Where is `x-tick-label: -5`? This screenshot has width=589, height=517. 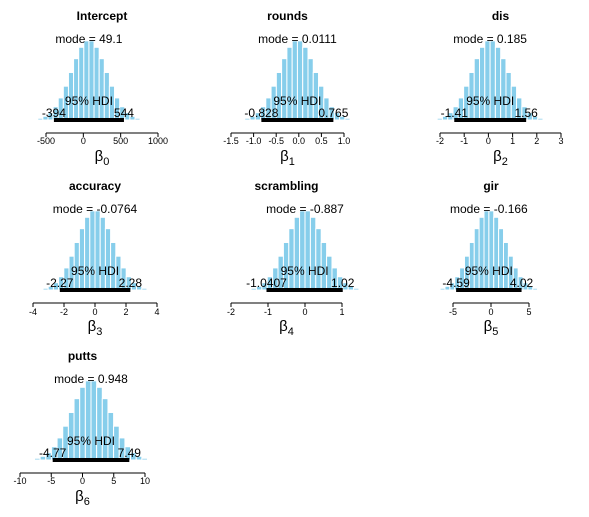
x-tick-label: -5 is located at coordinates (51, 481).